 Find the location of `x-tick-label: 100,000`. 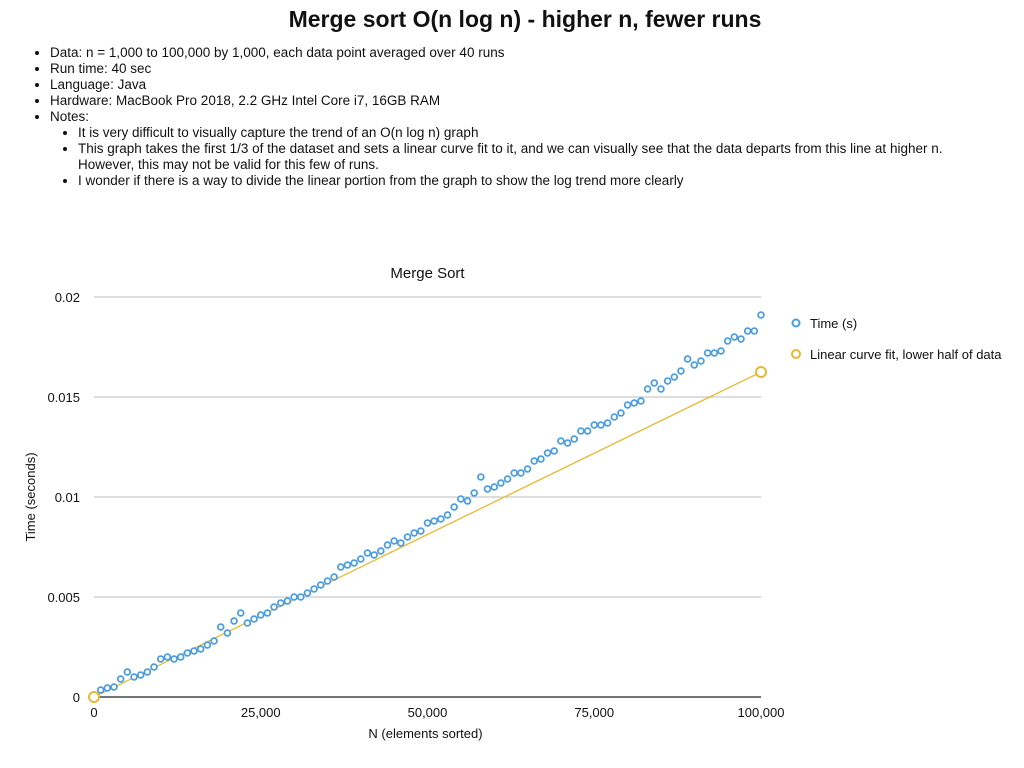

x-tick-label: 100,000 is located at coordinates (761, 712).